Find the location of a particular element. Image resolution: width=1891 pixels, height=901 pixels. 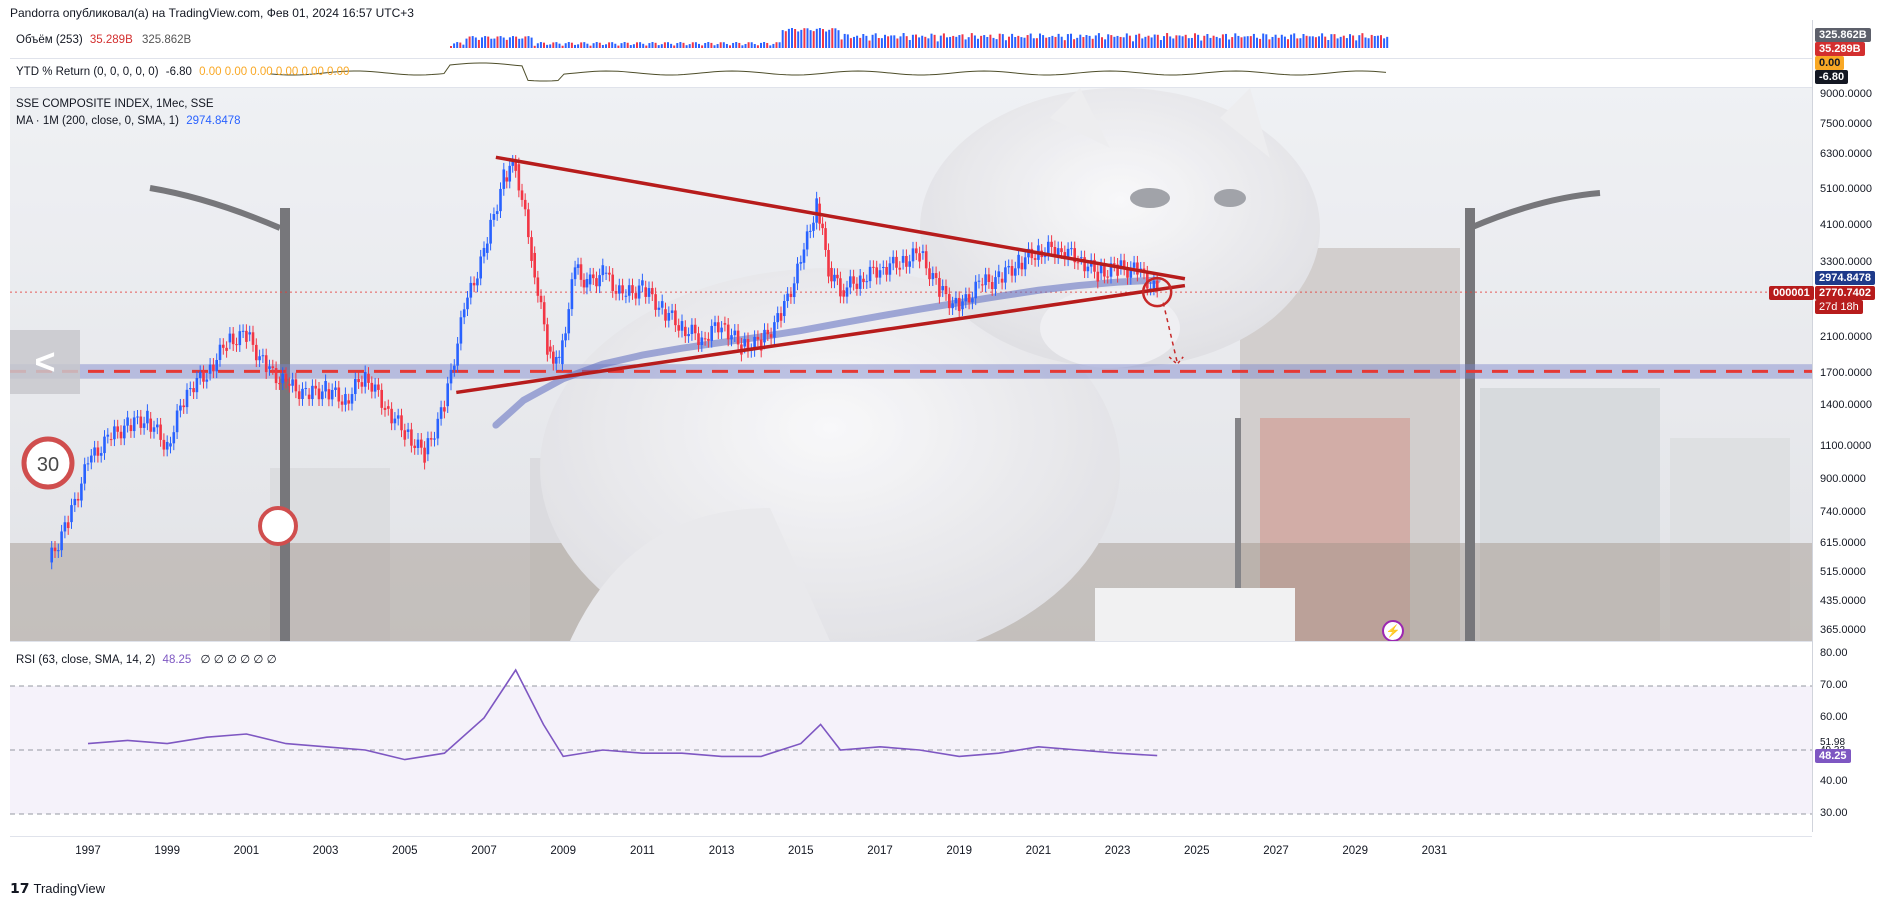

tradingview-logo: 𝟭𝟳 TradingView is located at coordinates (57, 888).